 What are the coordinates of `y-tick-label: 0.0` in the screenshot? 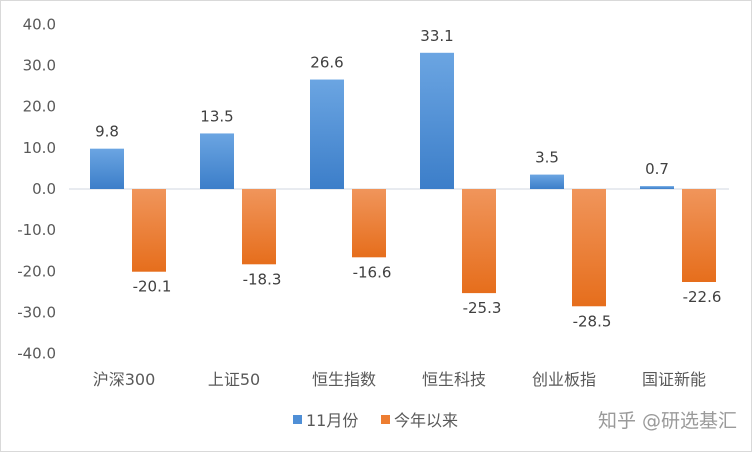 It's located at (44, 189).